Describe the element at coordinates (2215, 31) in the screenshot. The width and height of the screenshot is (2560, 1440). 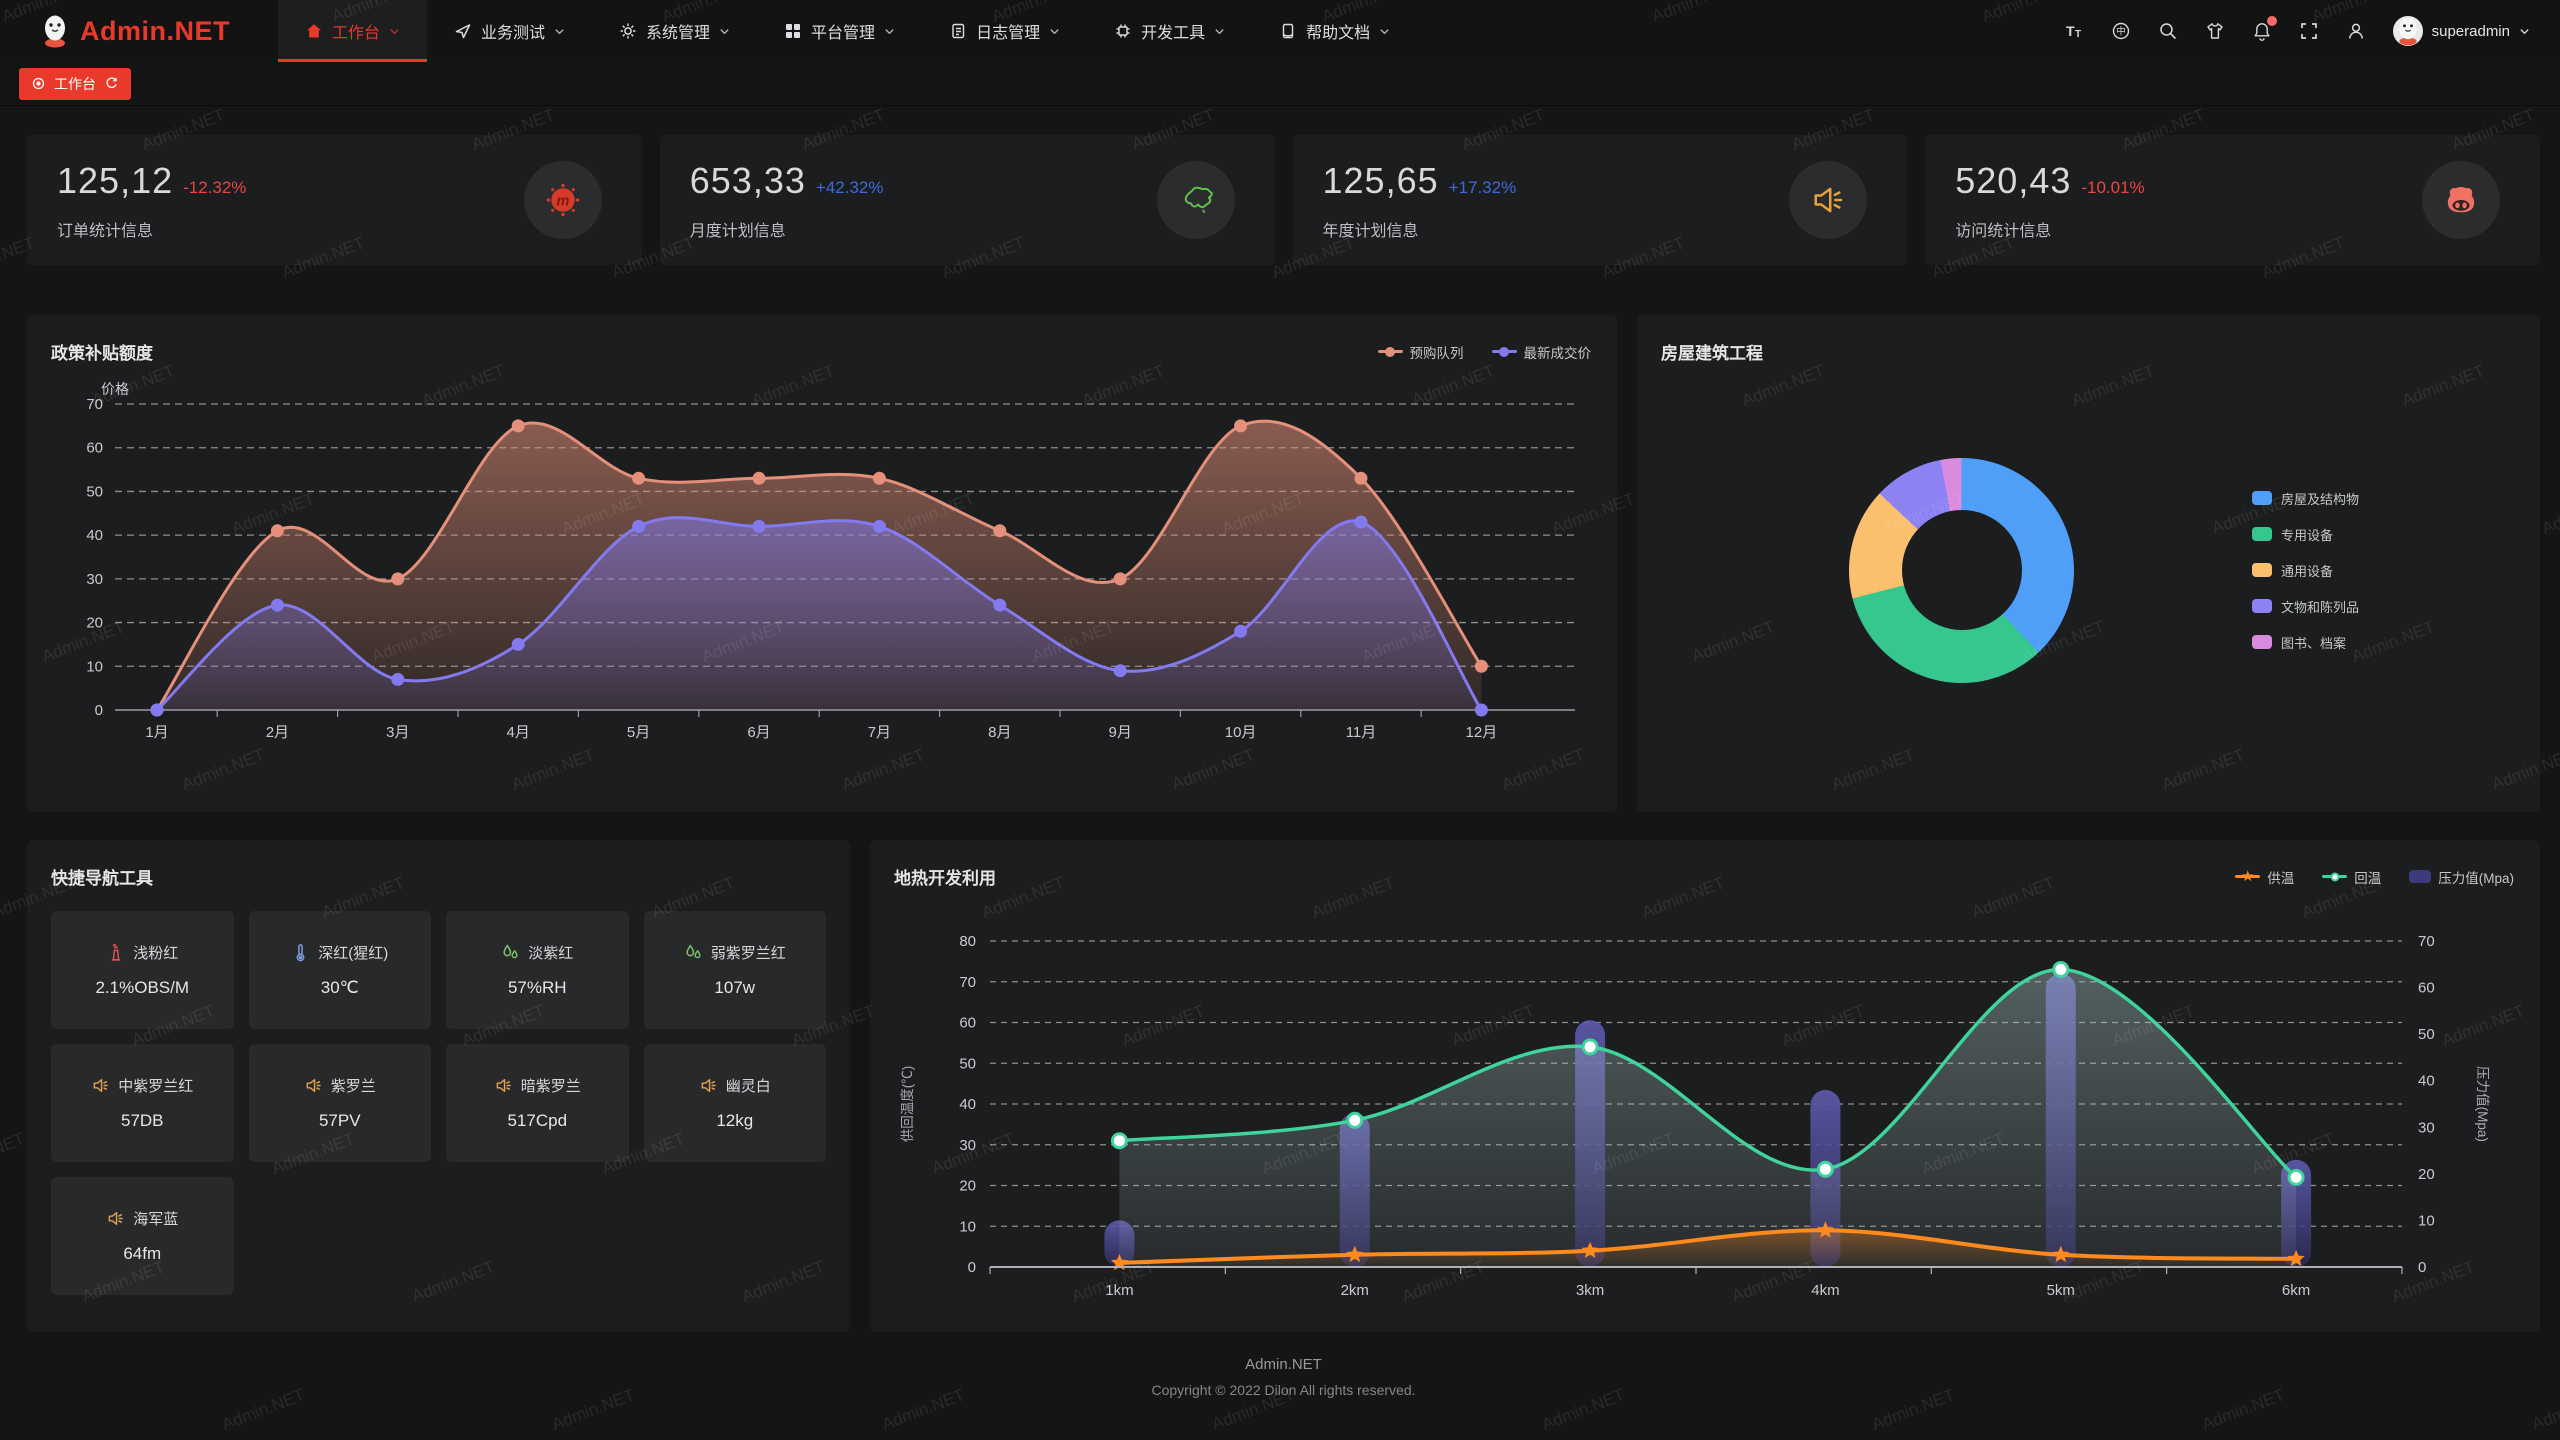
I see `theme-shirt-icon` at that location.